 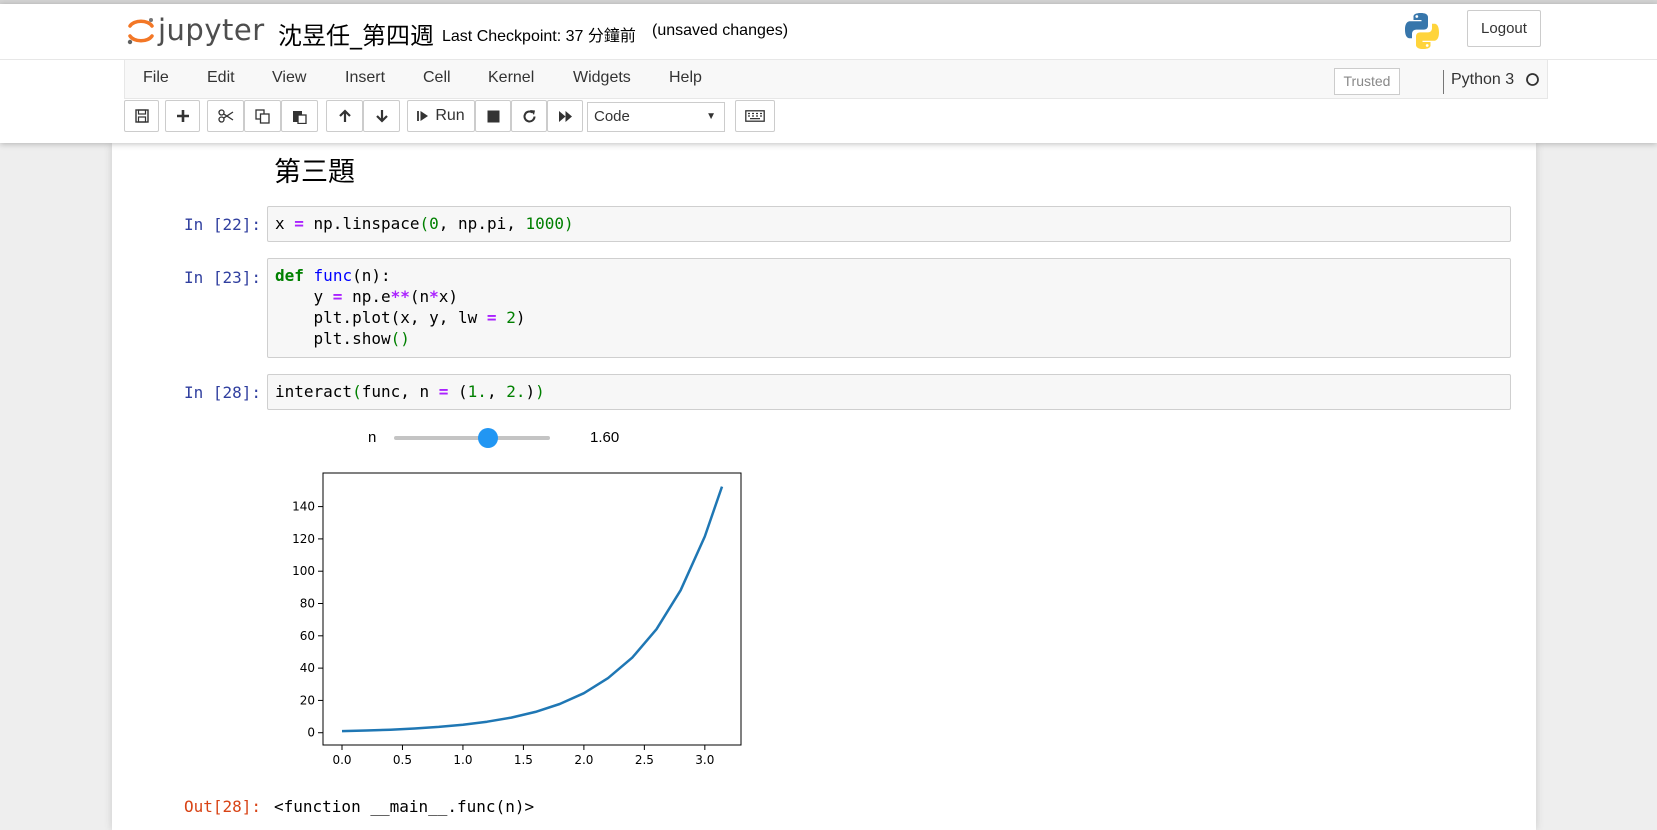 What do you see at coordinates (222, 277) in the screenshot?
I see `cell-prompt: In [23]:` at bounding box center [222, 277].